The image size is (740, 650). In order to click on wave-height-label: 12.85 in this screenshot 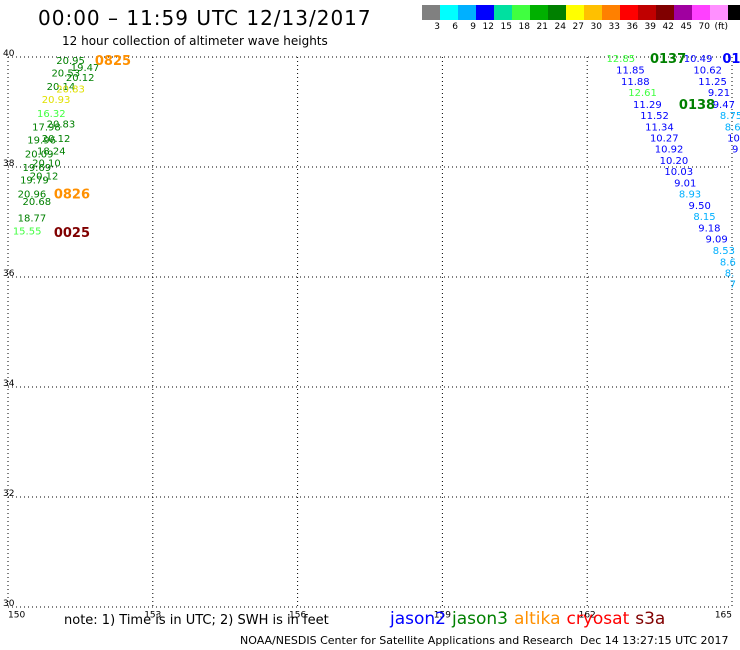, I will do `click(621, 59)`.